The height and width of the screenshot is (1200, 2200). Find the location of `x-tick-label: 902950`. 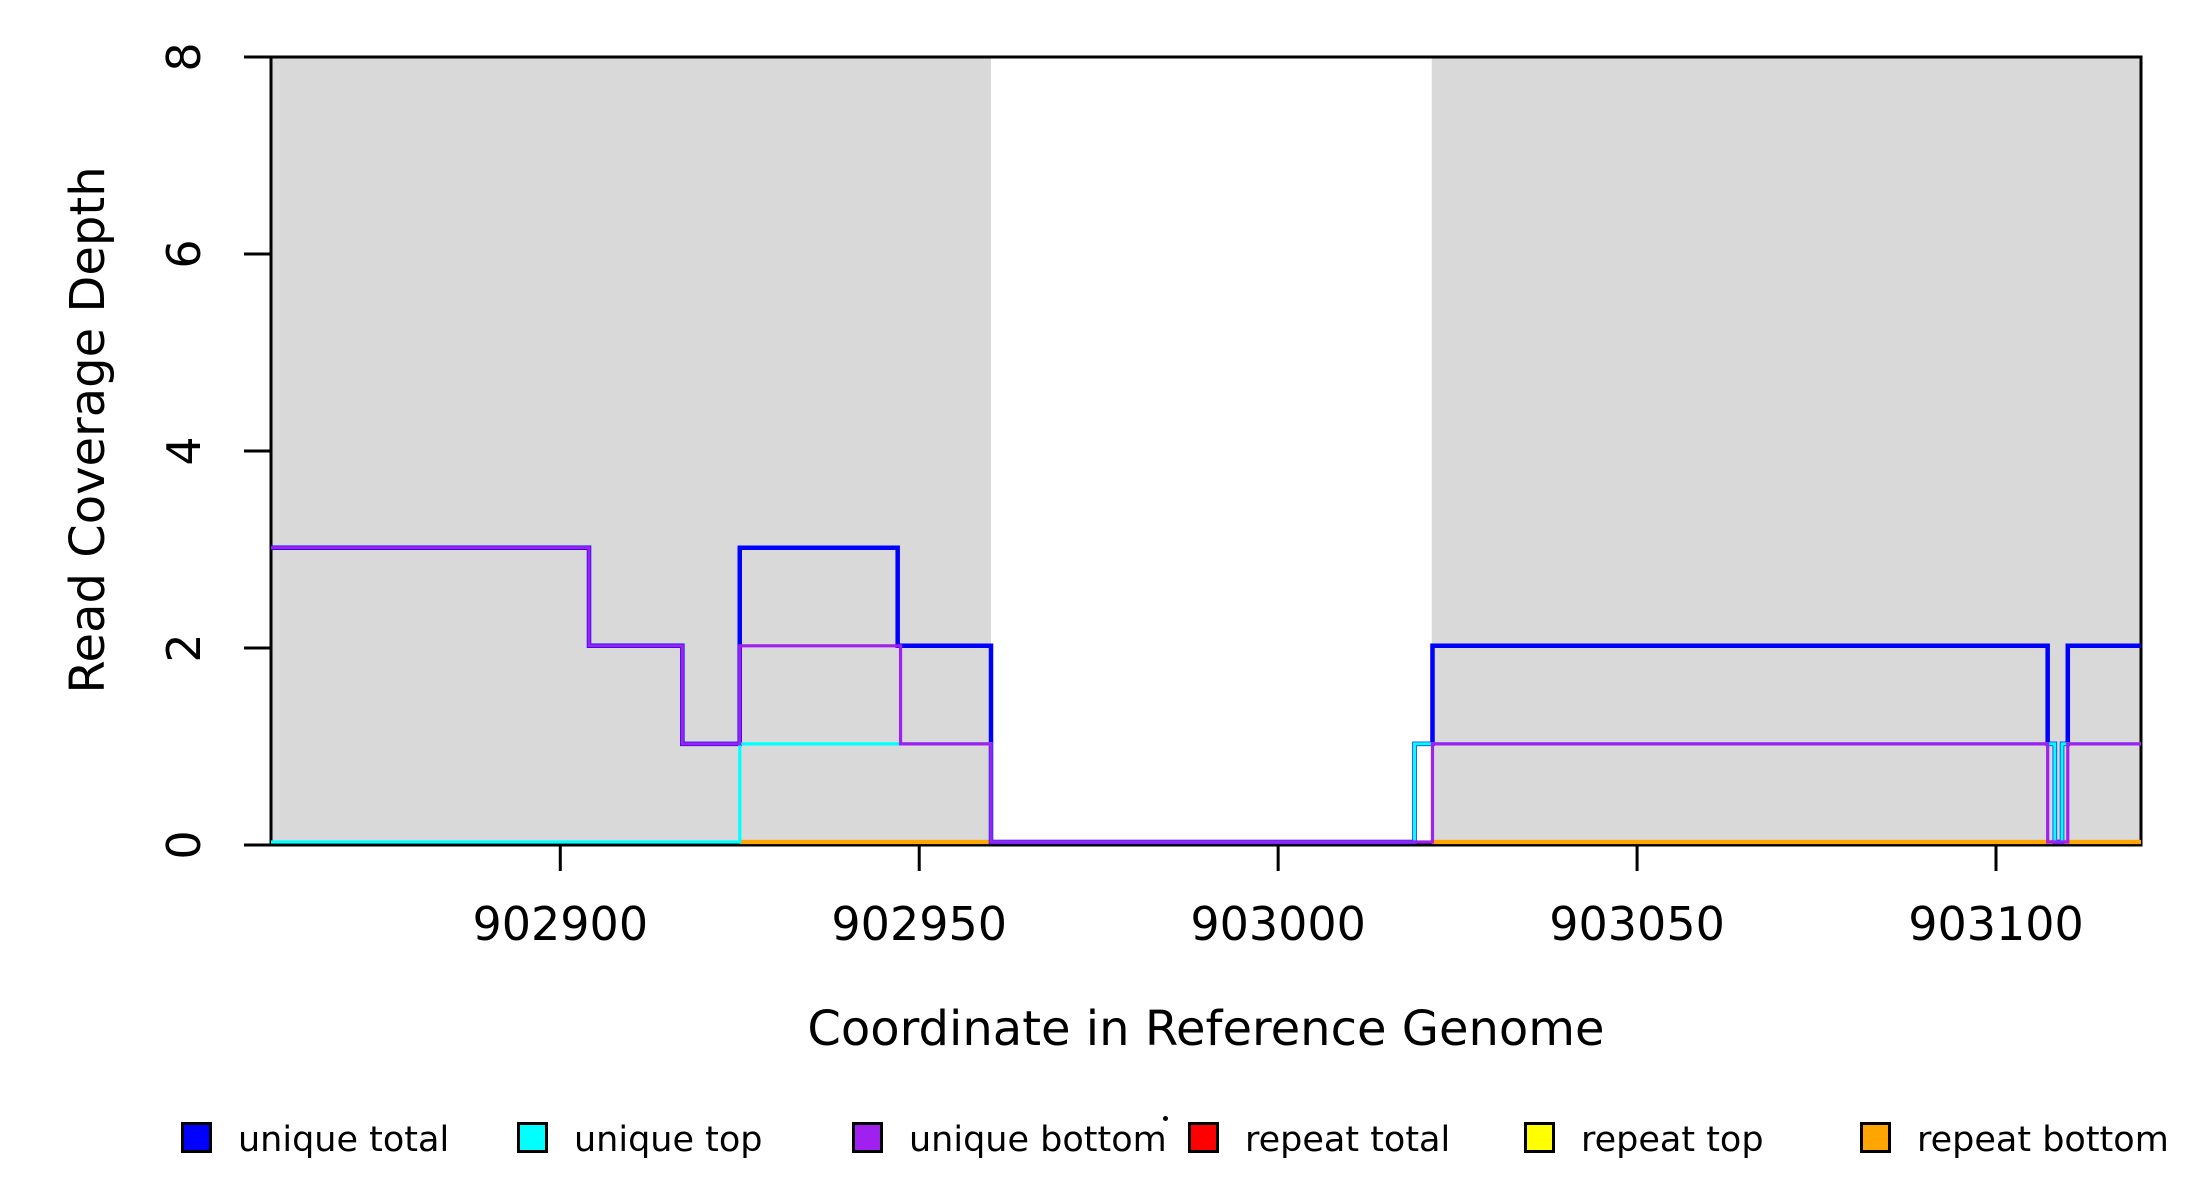

x-tick-label: 902950 is located at coordinates (919, 924).